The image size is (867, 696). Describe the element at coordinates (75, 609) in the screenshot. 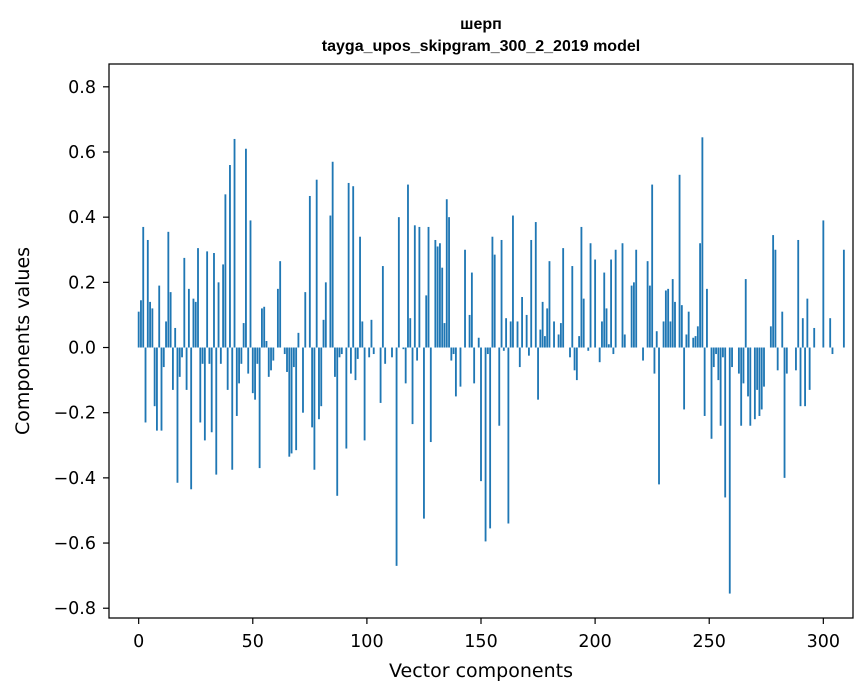

I see `y-tick-label: −0.8` at that location.